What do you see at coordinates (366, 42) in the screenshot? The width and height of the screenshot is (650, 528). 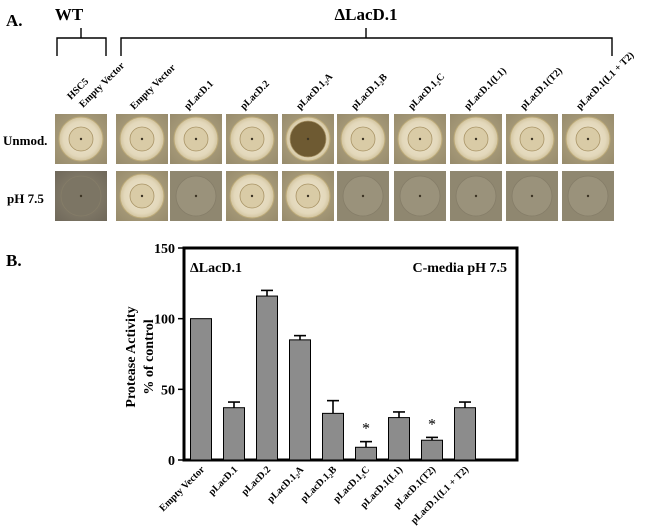 I see `mutant-bracket` at bounding box center [366, 42].